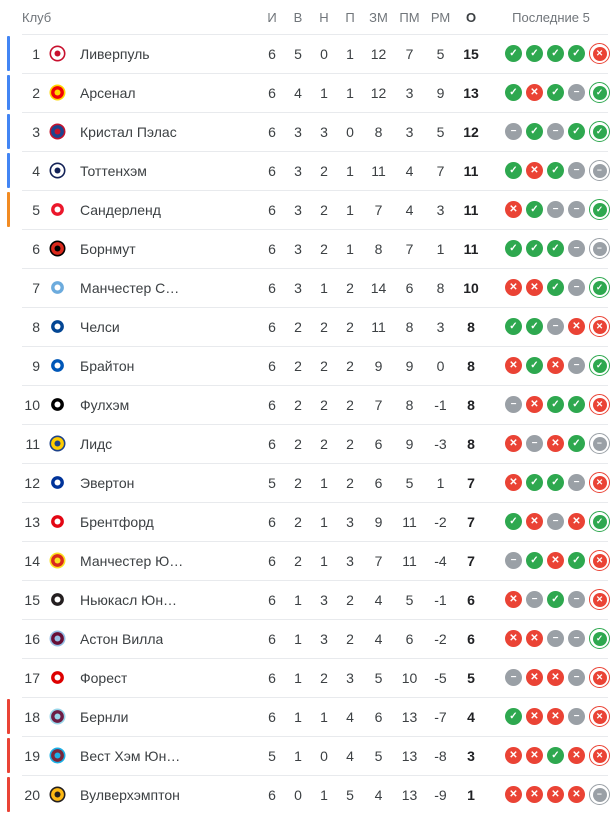 This screenshot has width=616, height=816. What do you see at coordinates (350, 638) in the screenshot?
I see `stat-losses: 2` at bounding box center [350, 638].